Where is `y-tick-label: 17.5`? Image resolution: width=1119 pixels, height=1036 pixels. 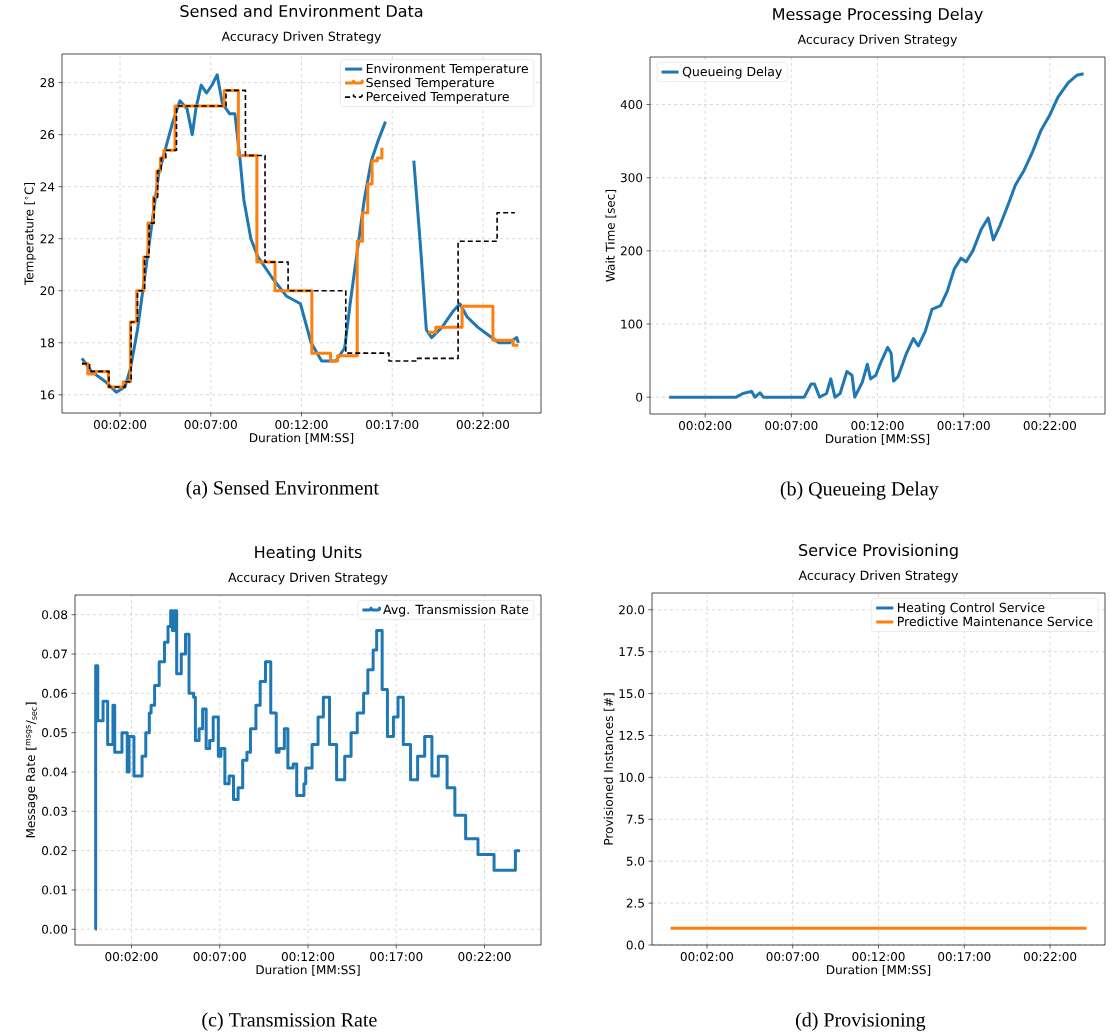 y-tick-label: 17.5 is located at coordinates (631, 652).